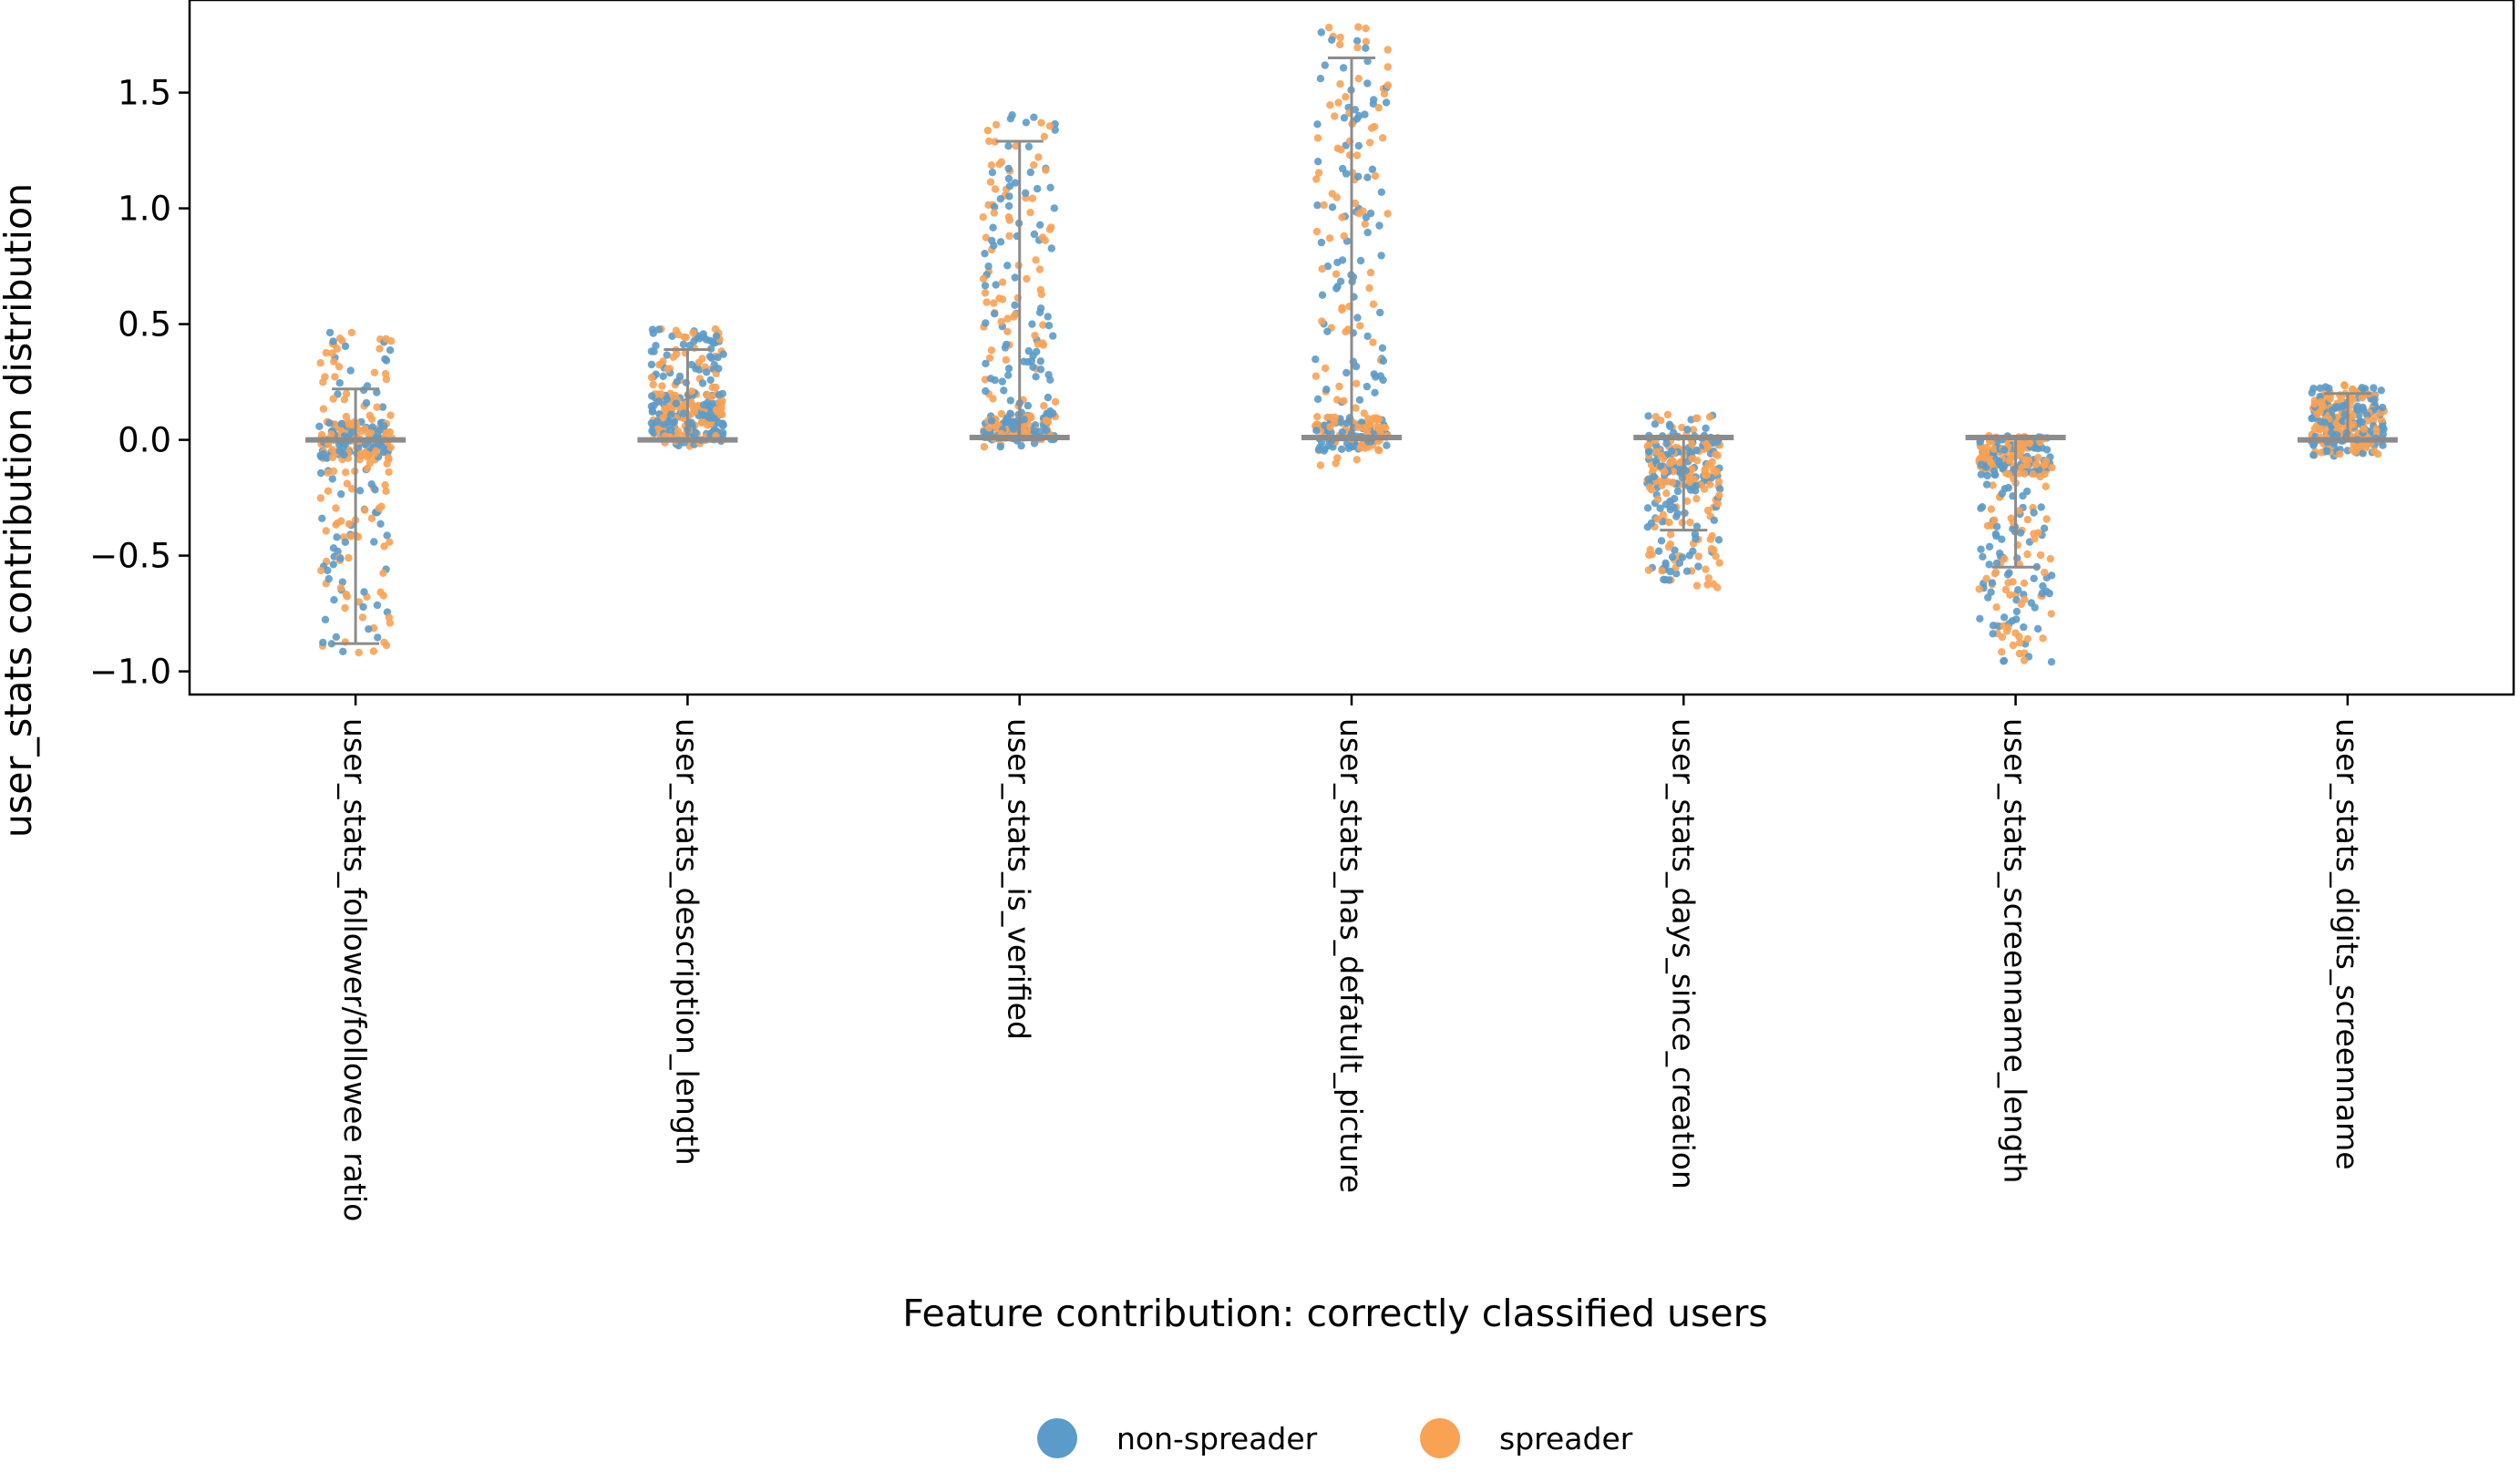  Describe the element at coordinates (20, 511) in the screenshot. I see `y-axis-label: user_stats contribution distribution` at that location.